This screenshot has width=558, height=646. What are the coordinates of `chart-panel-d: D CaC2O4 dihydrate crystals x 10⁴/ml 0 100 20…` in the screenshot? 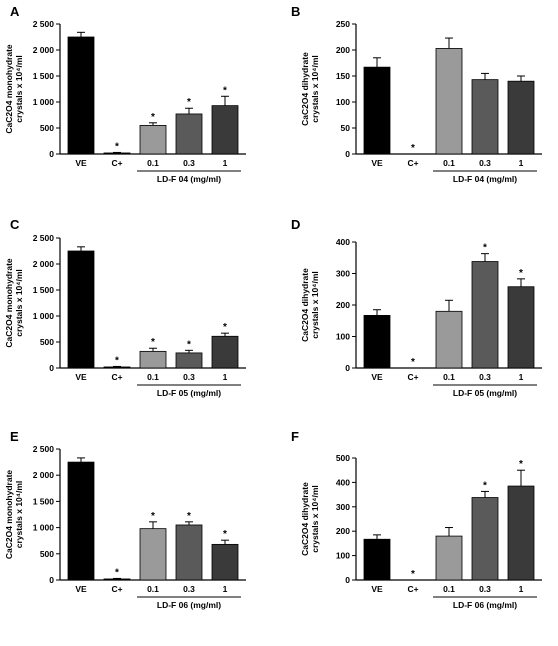 It's located at (416, 307).